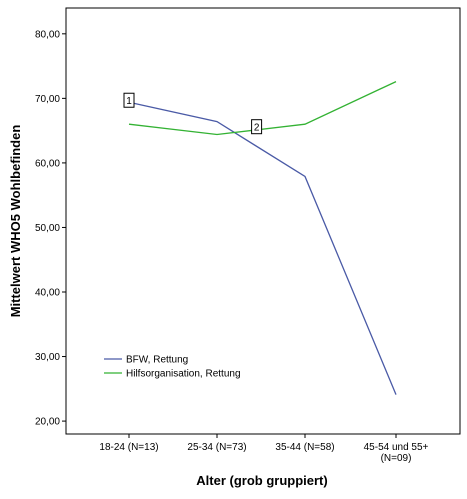 Image resolution: width=467 pixels, height=499 pixels. I want to click on y-axis: 20,00 30,00 40,00 50,00 60,00 70,00 80,00, so click(50, 228).